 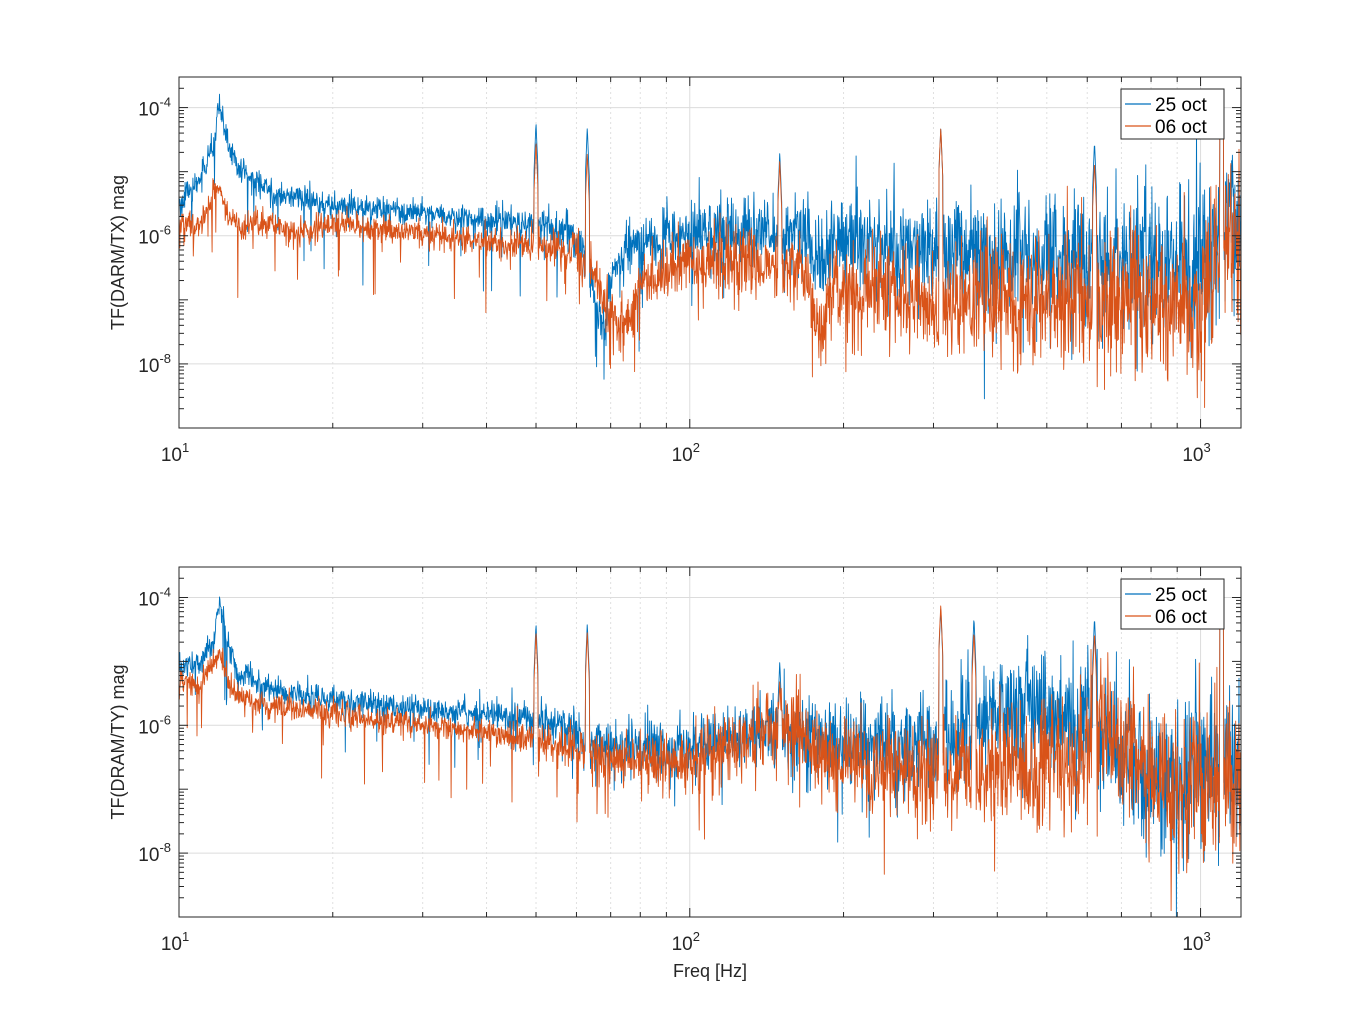 What do you see at coordinates (118, 742) in the screenshot?
I see `bottom-y-axis-label: TF(DRAM/TY) mag` at bounding box center [118, 742].